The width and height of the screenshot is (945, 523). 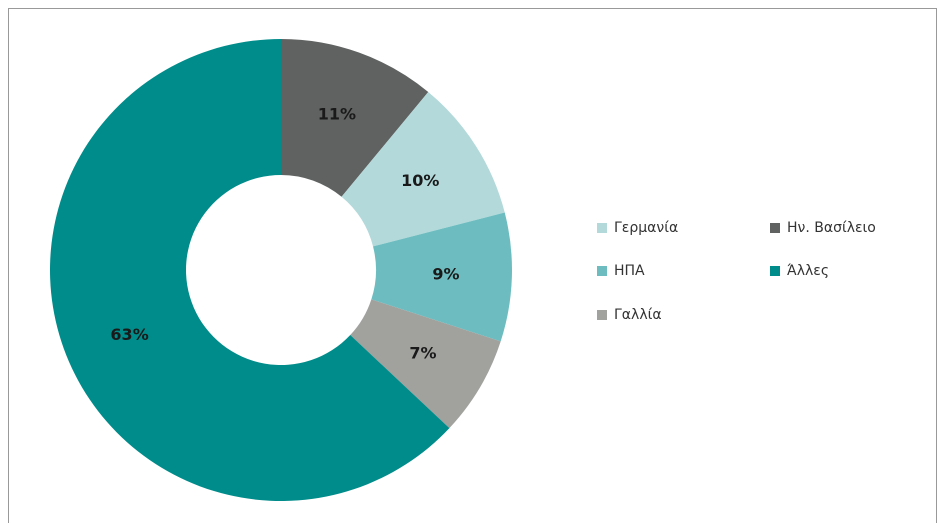 What do you see at coordinates (638, 315) in the screenshot?
I see `legend-label: Γαλλία` at bounding box center [638, 315].